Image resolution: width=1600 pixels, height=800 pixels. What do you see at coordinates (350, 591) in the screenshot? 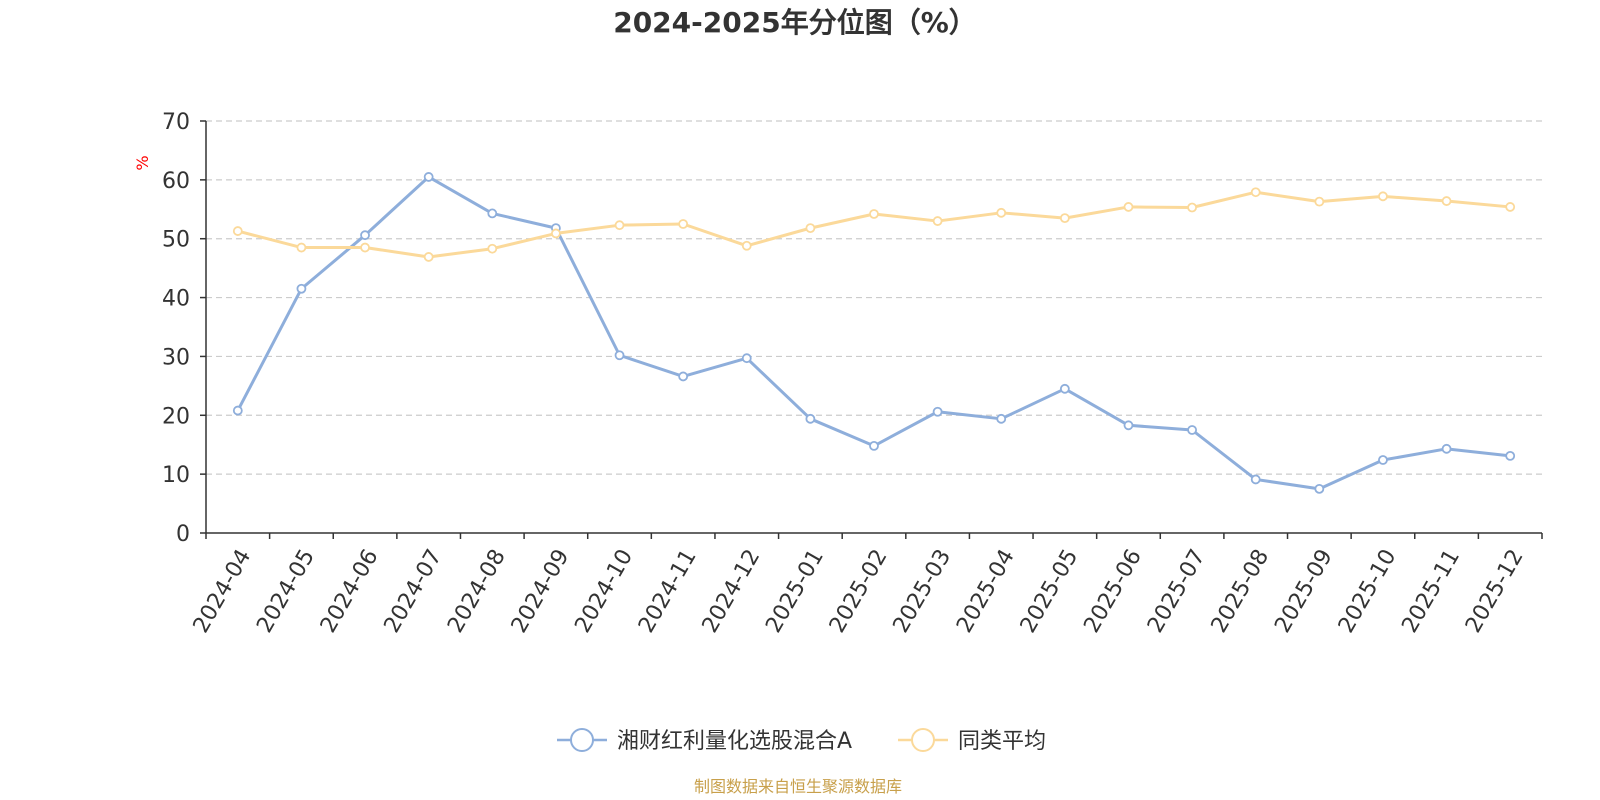
I see `x-tick-label: 2024-06` at bounding box center [350, 591].